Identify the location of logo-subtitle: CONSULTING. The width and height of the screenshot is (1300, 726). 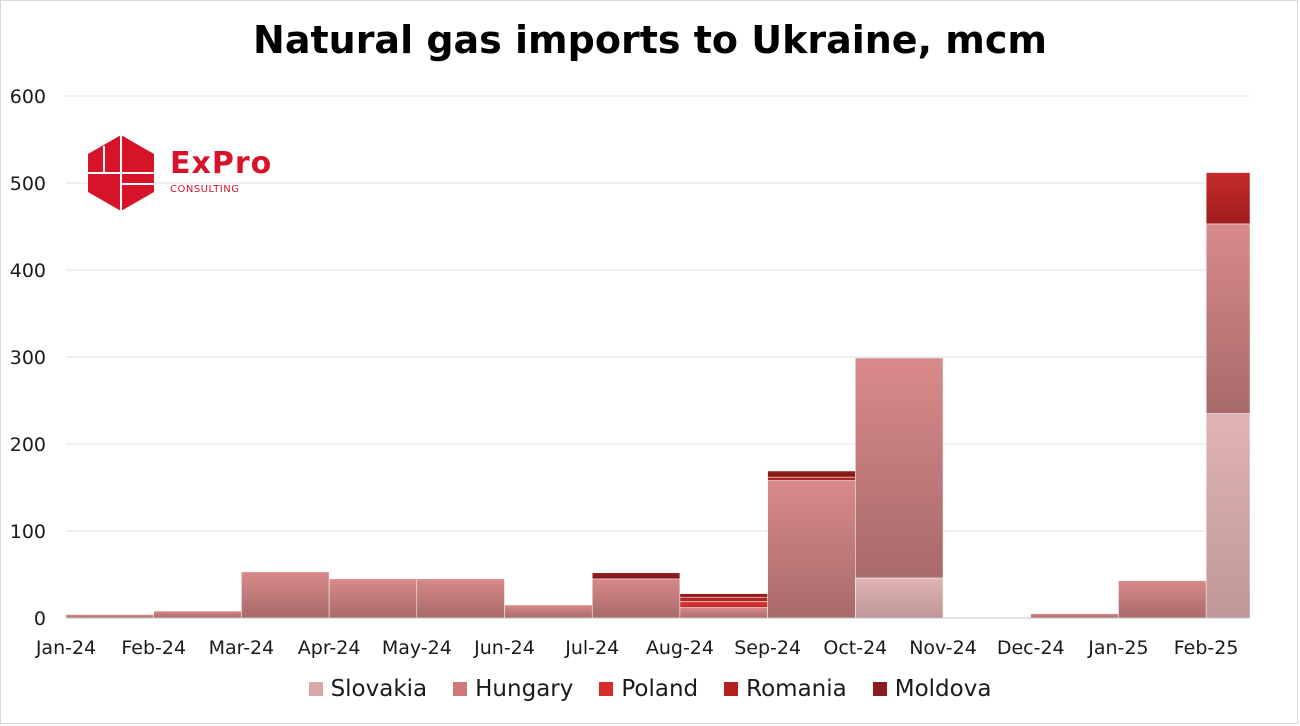
(204, 189).